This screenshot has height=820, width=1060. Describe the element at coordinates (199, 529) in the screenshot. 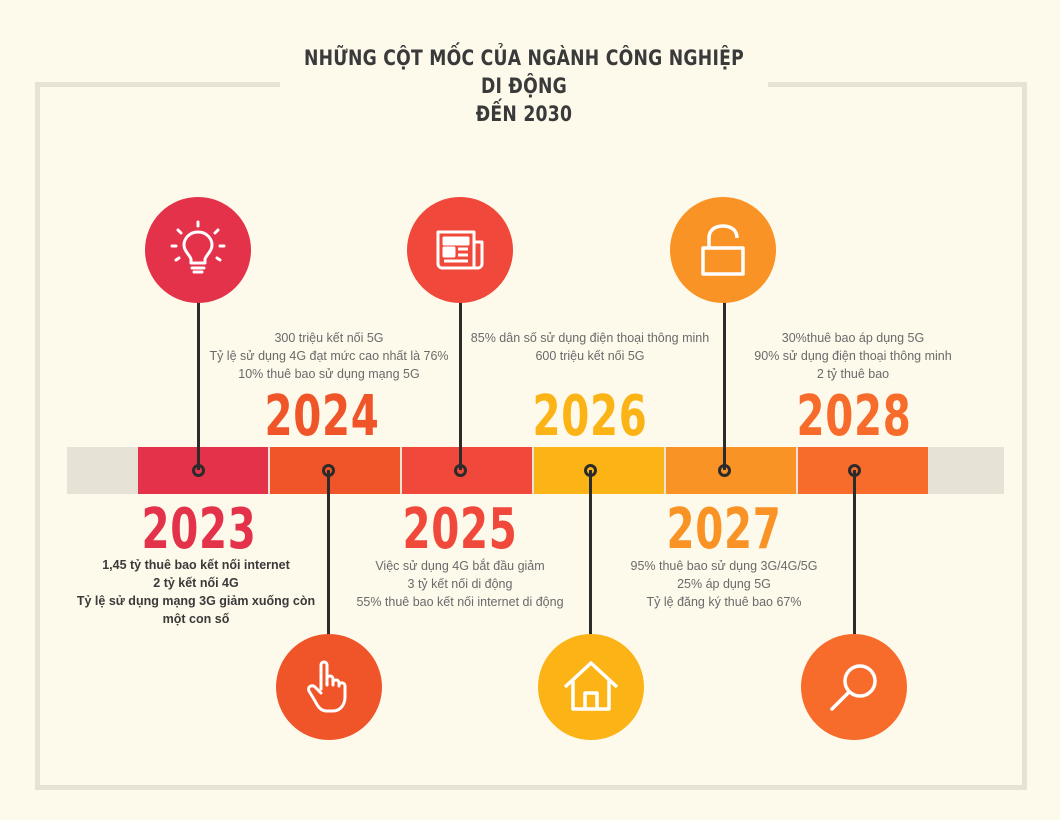

I see `year-label-2023: 2023` at that location.